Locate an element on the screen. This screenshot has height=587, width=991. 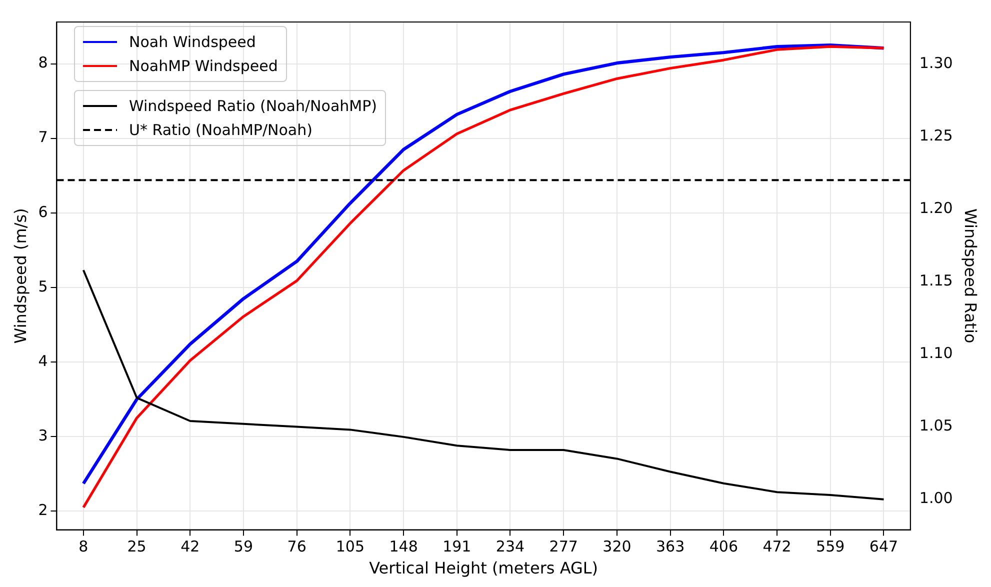
y-axis-title: Windspeed (m/s) is located at coordinates (20, 276).